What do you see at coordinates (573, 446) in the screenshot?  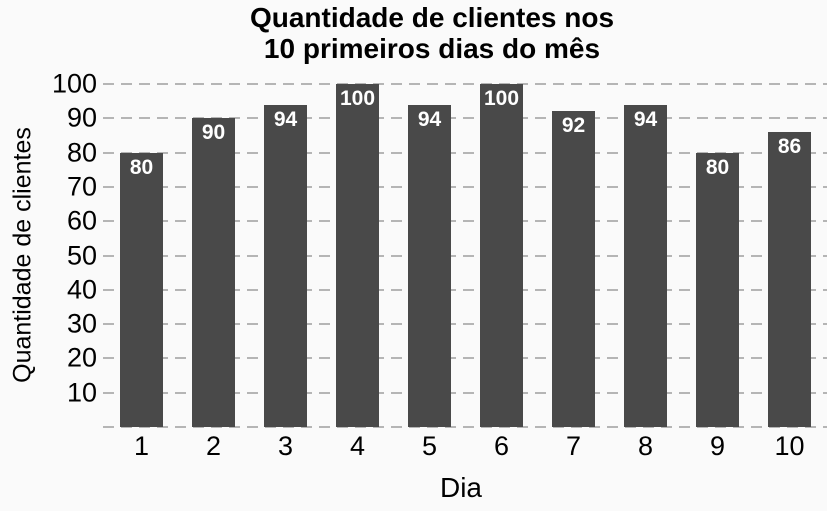 I see `x-tick-label-7: 7` at bounding box center [573, 446].